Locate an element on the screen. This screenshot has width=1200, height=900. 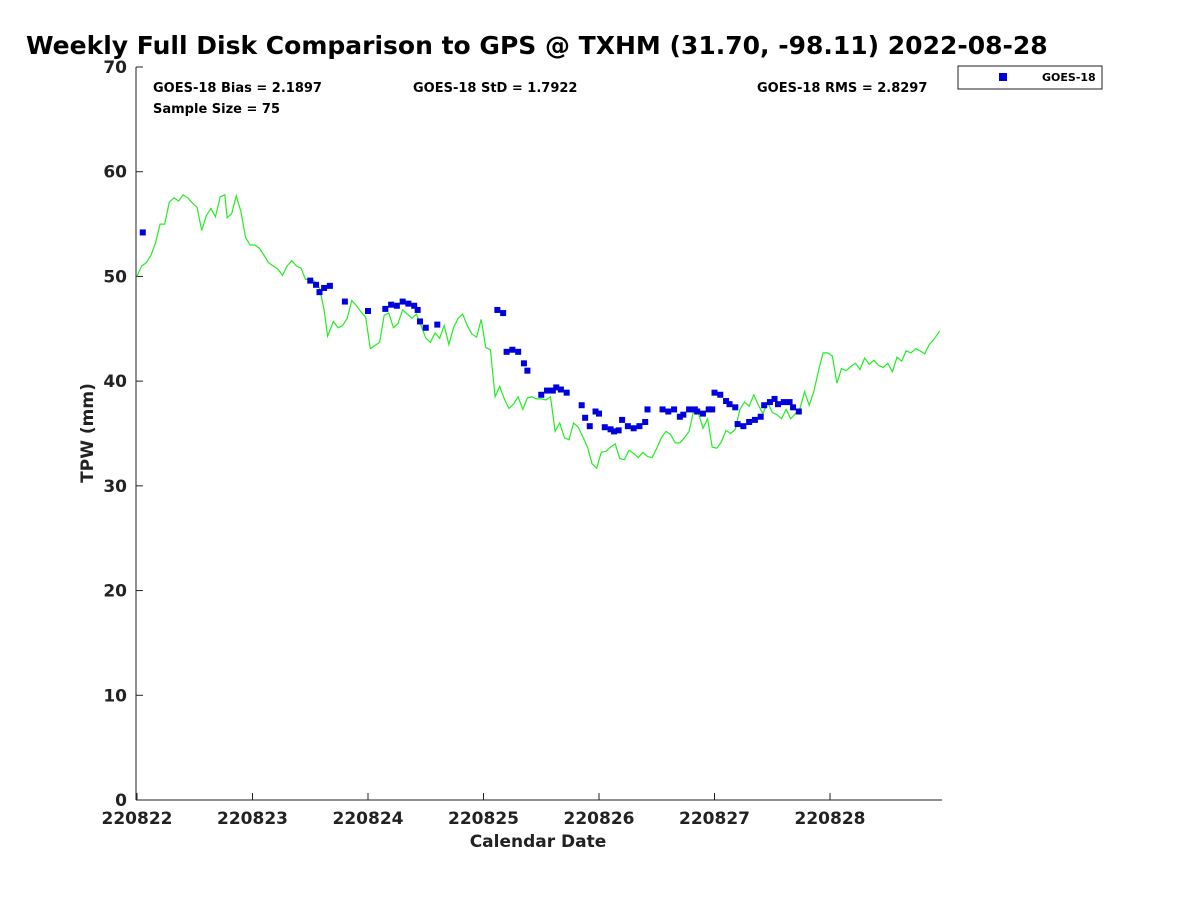
x-axis-label: Calendar Date is located at coordinates (538, 842).